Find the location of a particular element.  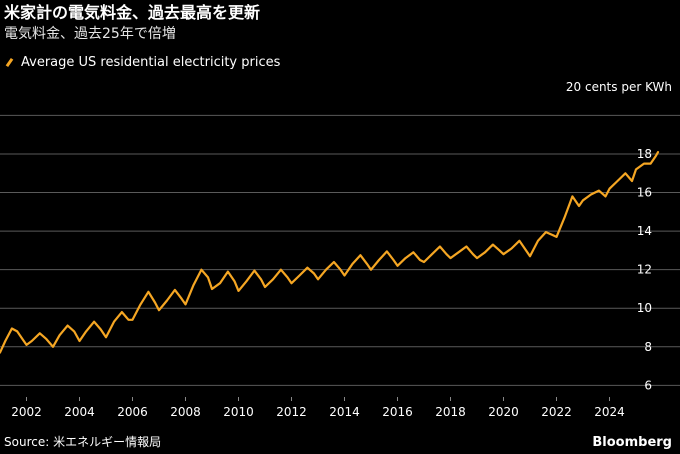

y-axis-unit-label: 20 cents per KWh is located at coordinates (618, 87).